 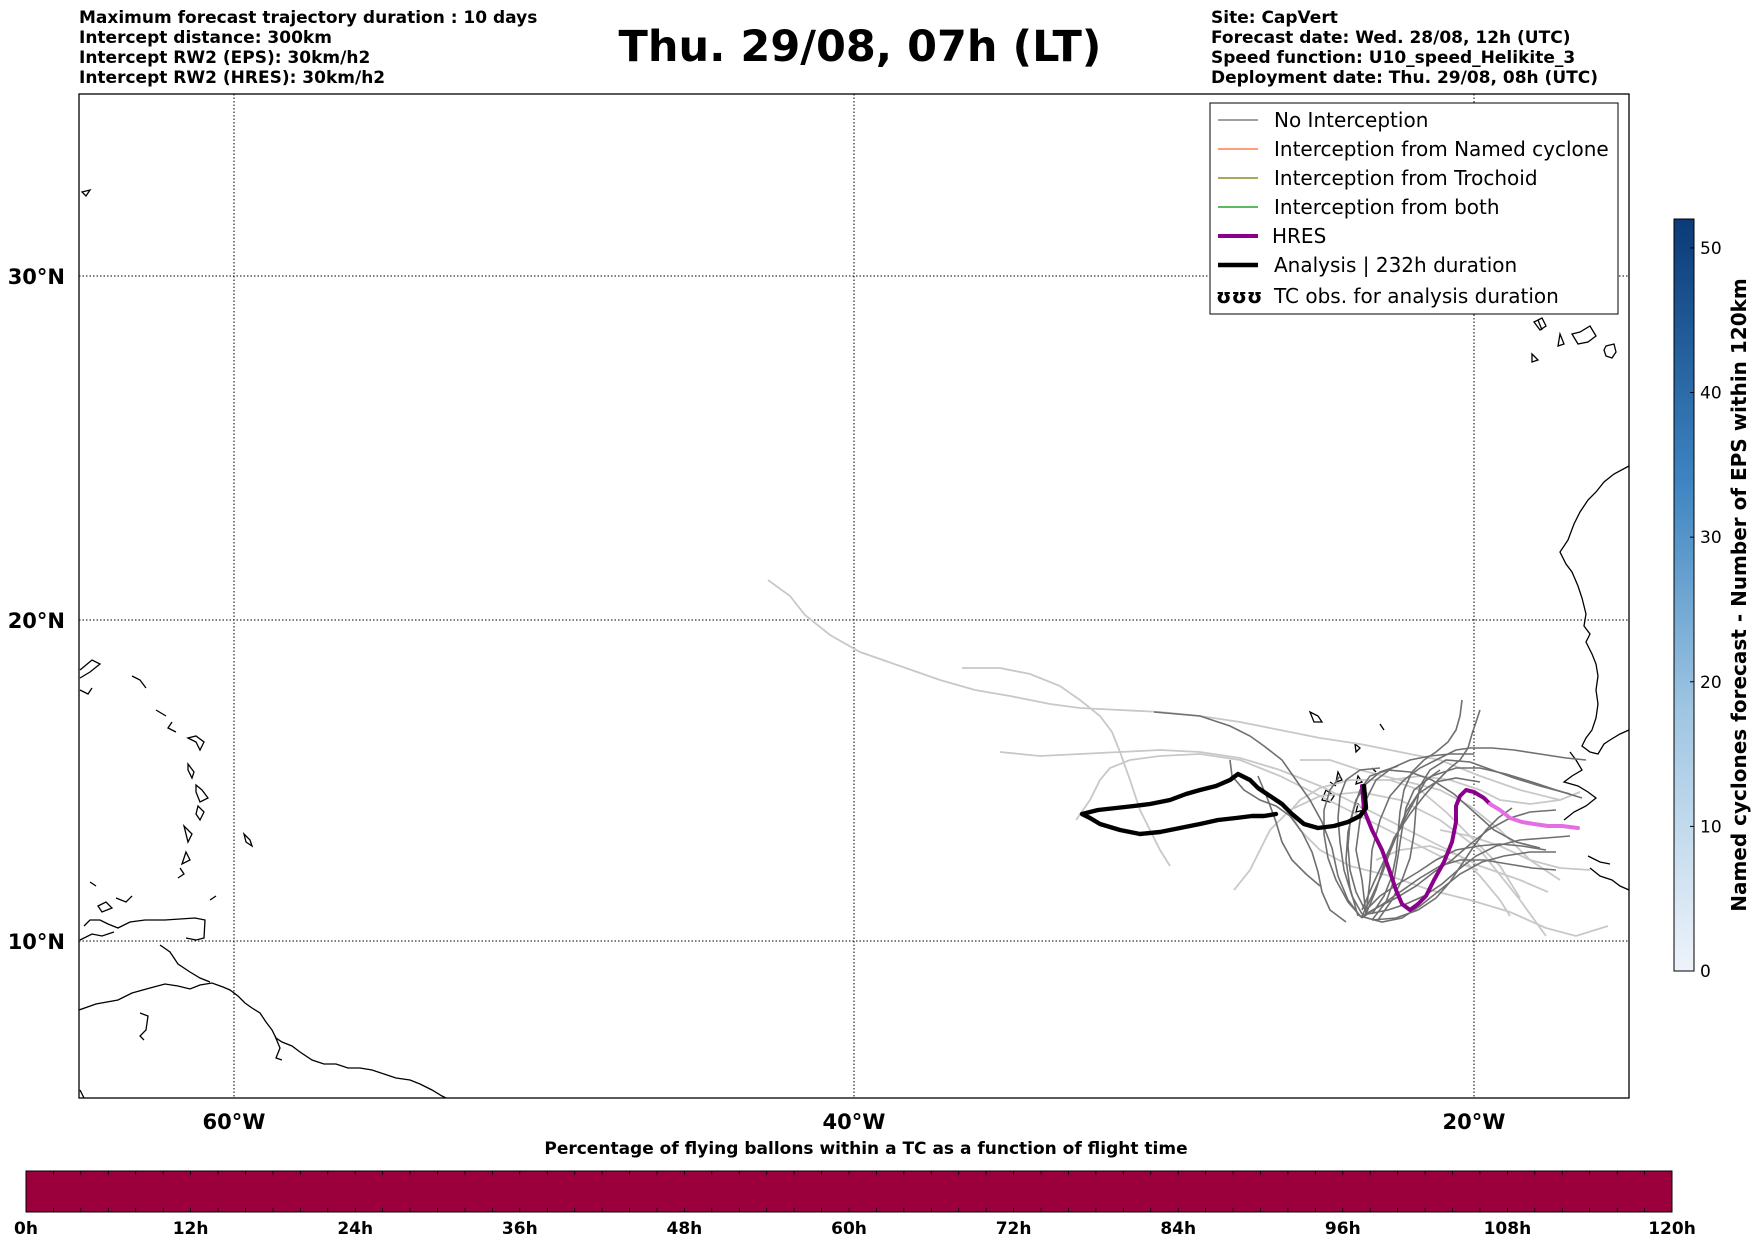 I want to click on svg-text:Interception from Named cyclon: Interception from Named cyclone, so click(x=1441, y=149).